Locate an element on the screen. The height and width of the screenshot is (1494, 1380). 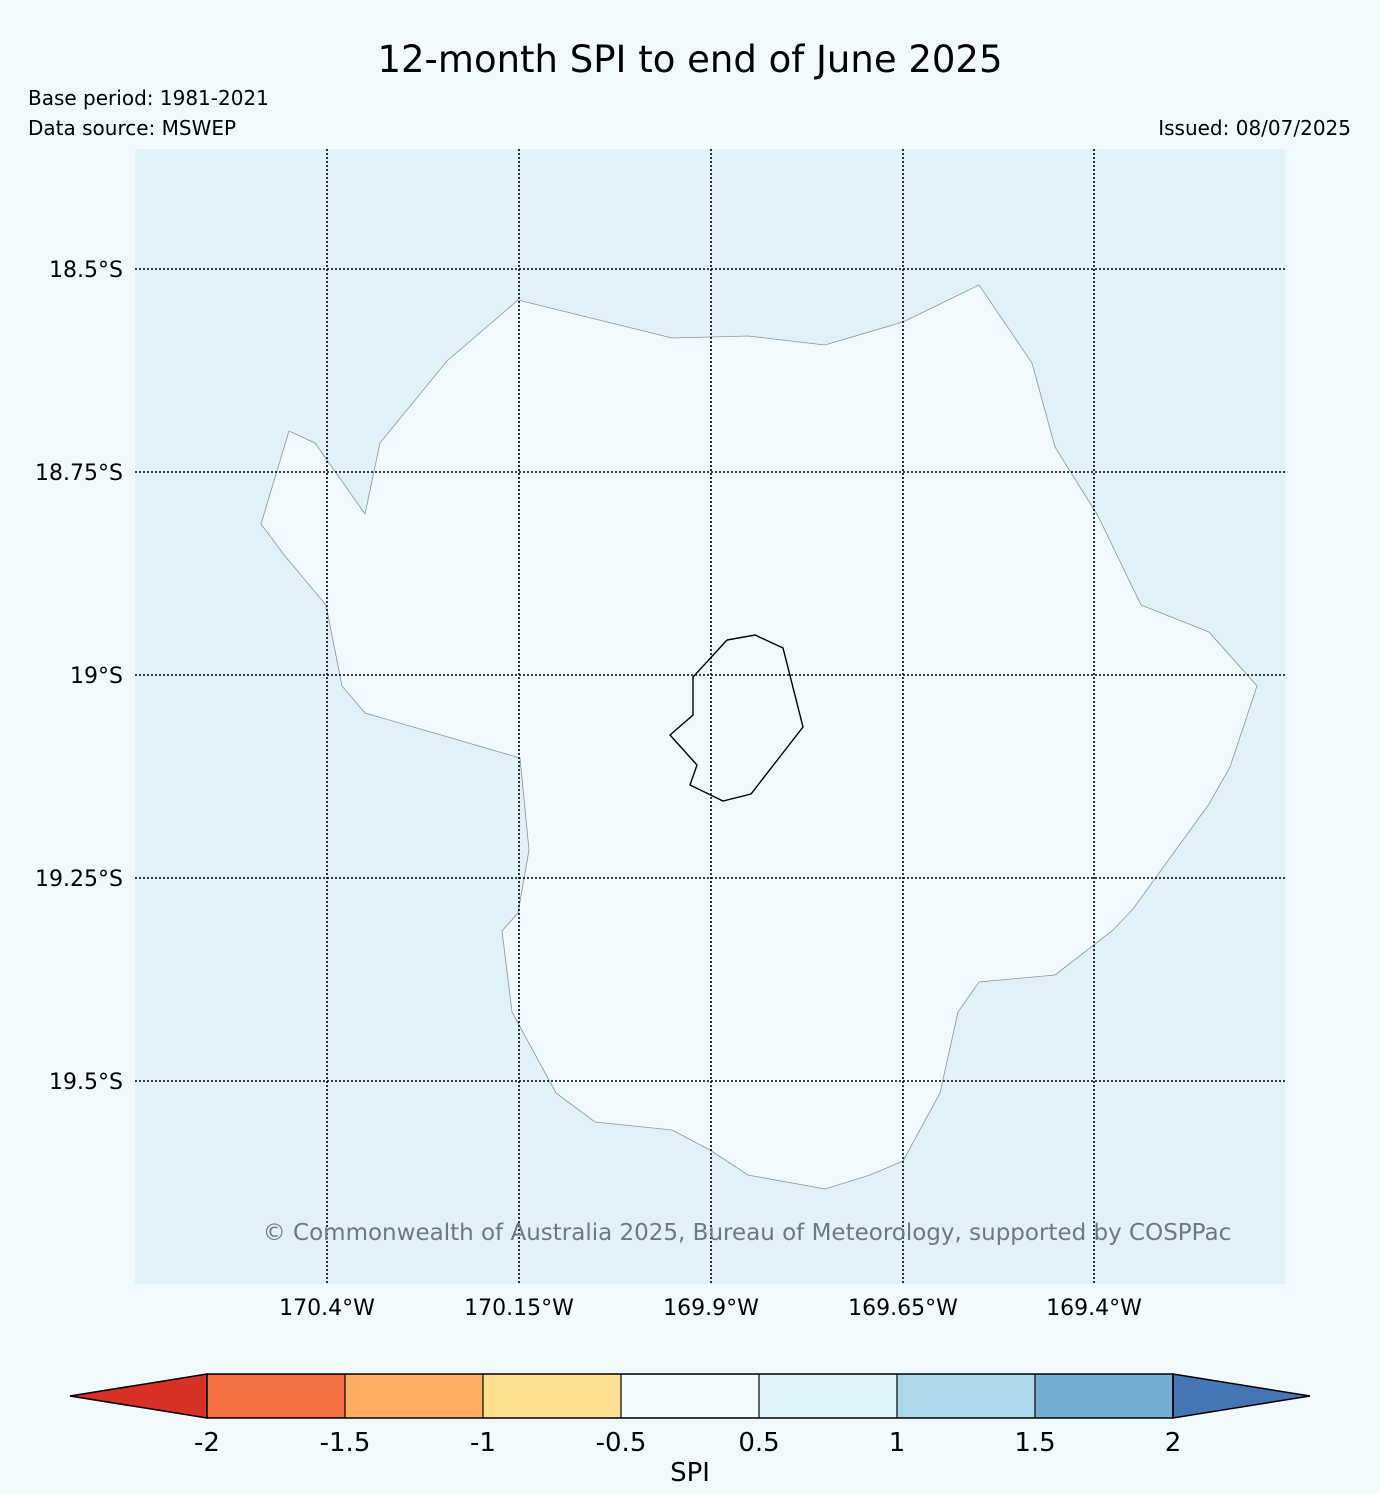
colorbar-extend-low is located at coordinates (138, 1396).